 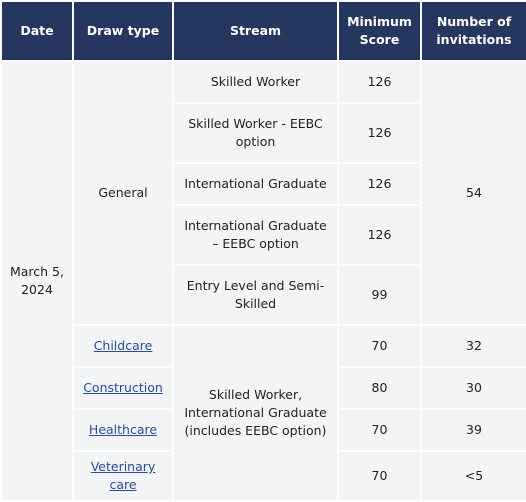 What do you see at coordinates (379, 295) in the screenshot?
I see `score-cell: 99` at bounding box center [379, 295].